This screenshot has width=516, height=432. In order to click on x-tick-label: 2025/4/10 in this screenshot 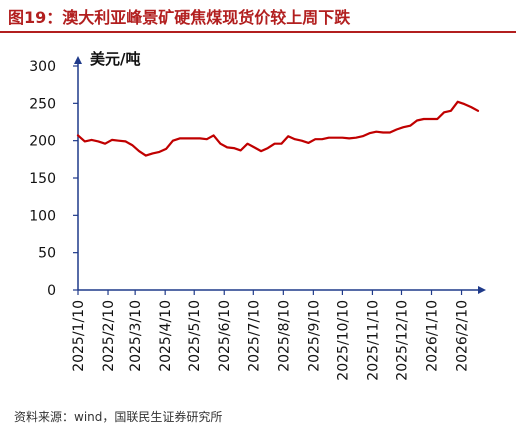, I will do `click(166, 336)`.